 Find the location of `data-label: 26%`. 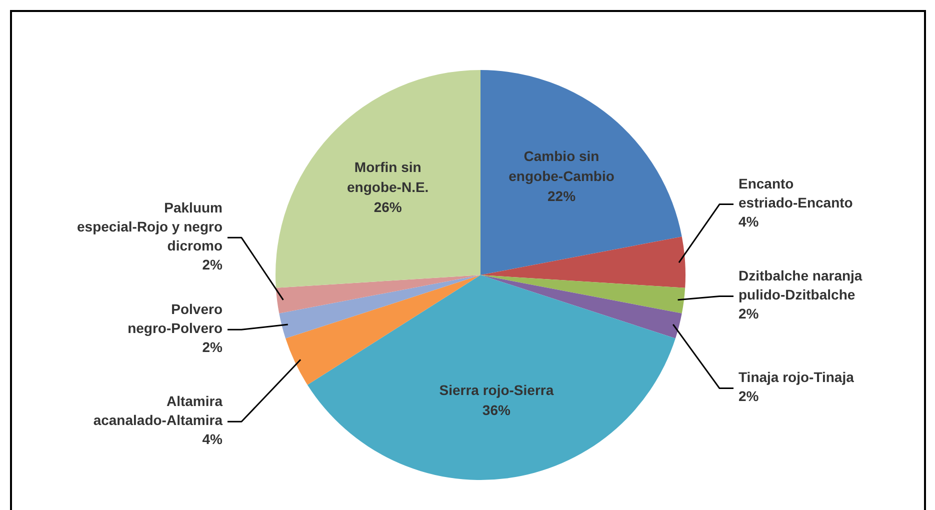

data-label: 26% is located at coordinates (388, 206).